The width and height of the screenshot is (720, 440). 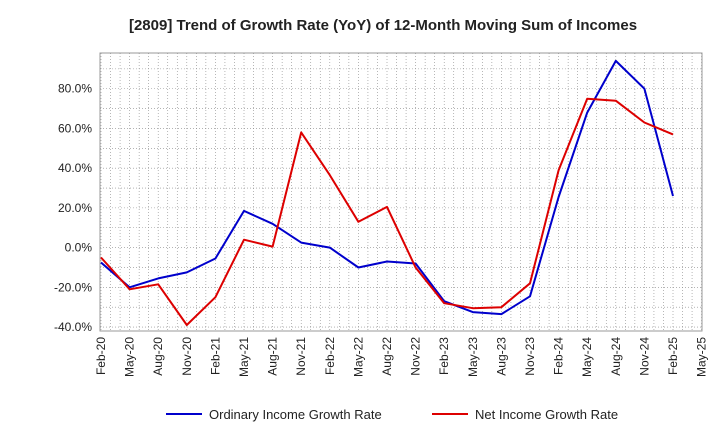 I want to click on legend-label-1: Ordinary Income Growth Rate, so click(x=295, y=414).